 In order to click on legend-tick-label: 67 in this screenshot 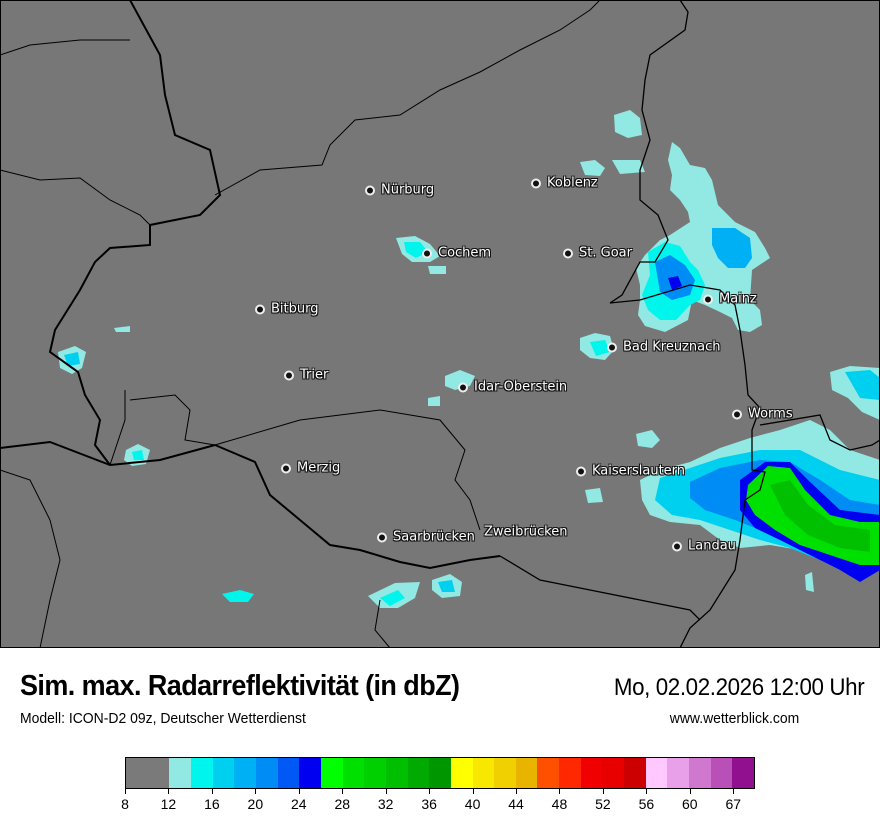, I will do `click(733, 804)`.